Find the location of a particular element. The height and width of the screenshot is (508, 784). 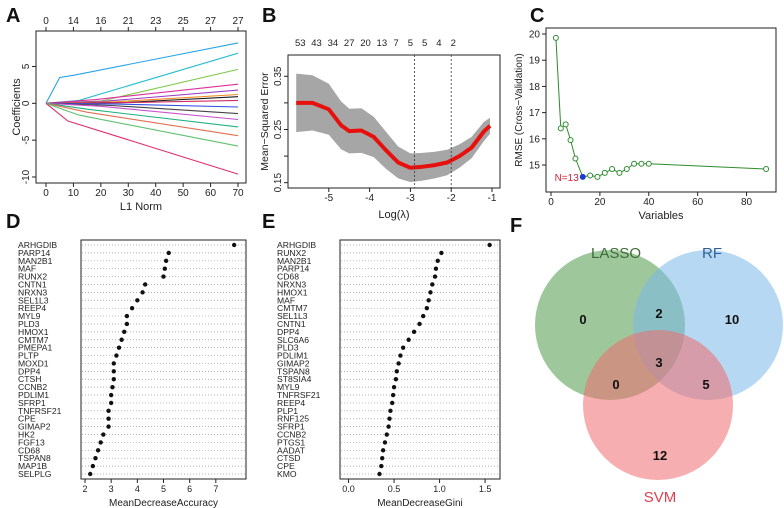

feature-label: PARP14 is located at coordinates (34, 253).